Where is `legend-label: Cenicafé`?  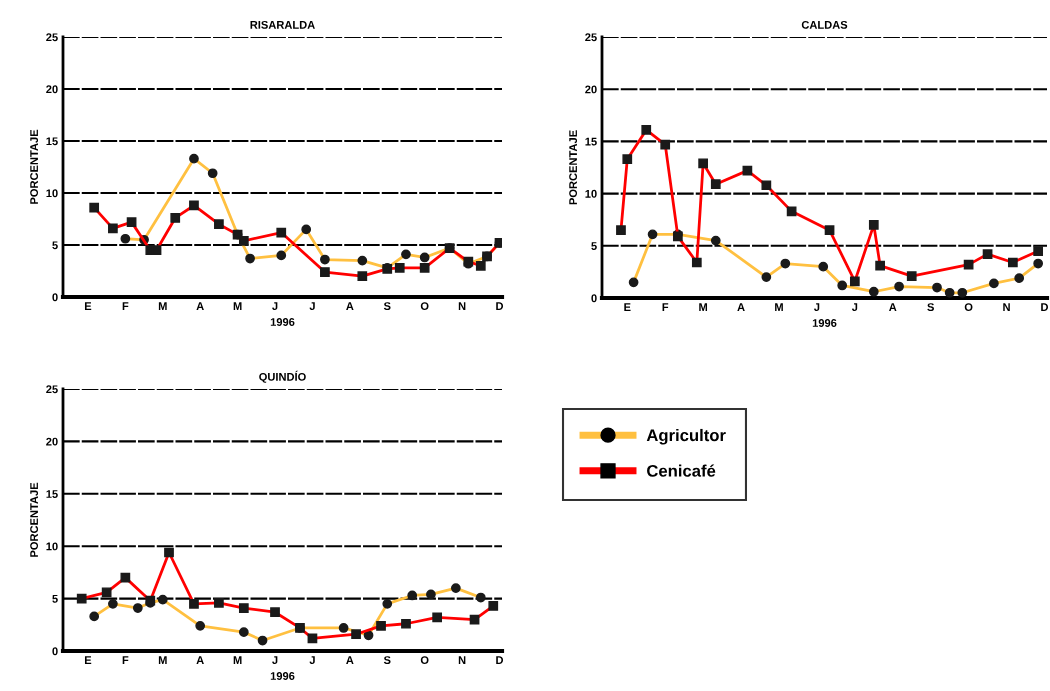 legend-label: Cenicafé is located at coordinates (681, 470).